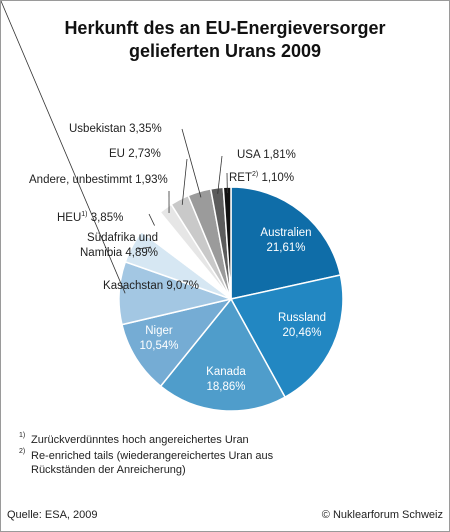  I want to click on slice-label: Russland 20,46%, so click(302, 326).